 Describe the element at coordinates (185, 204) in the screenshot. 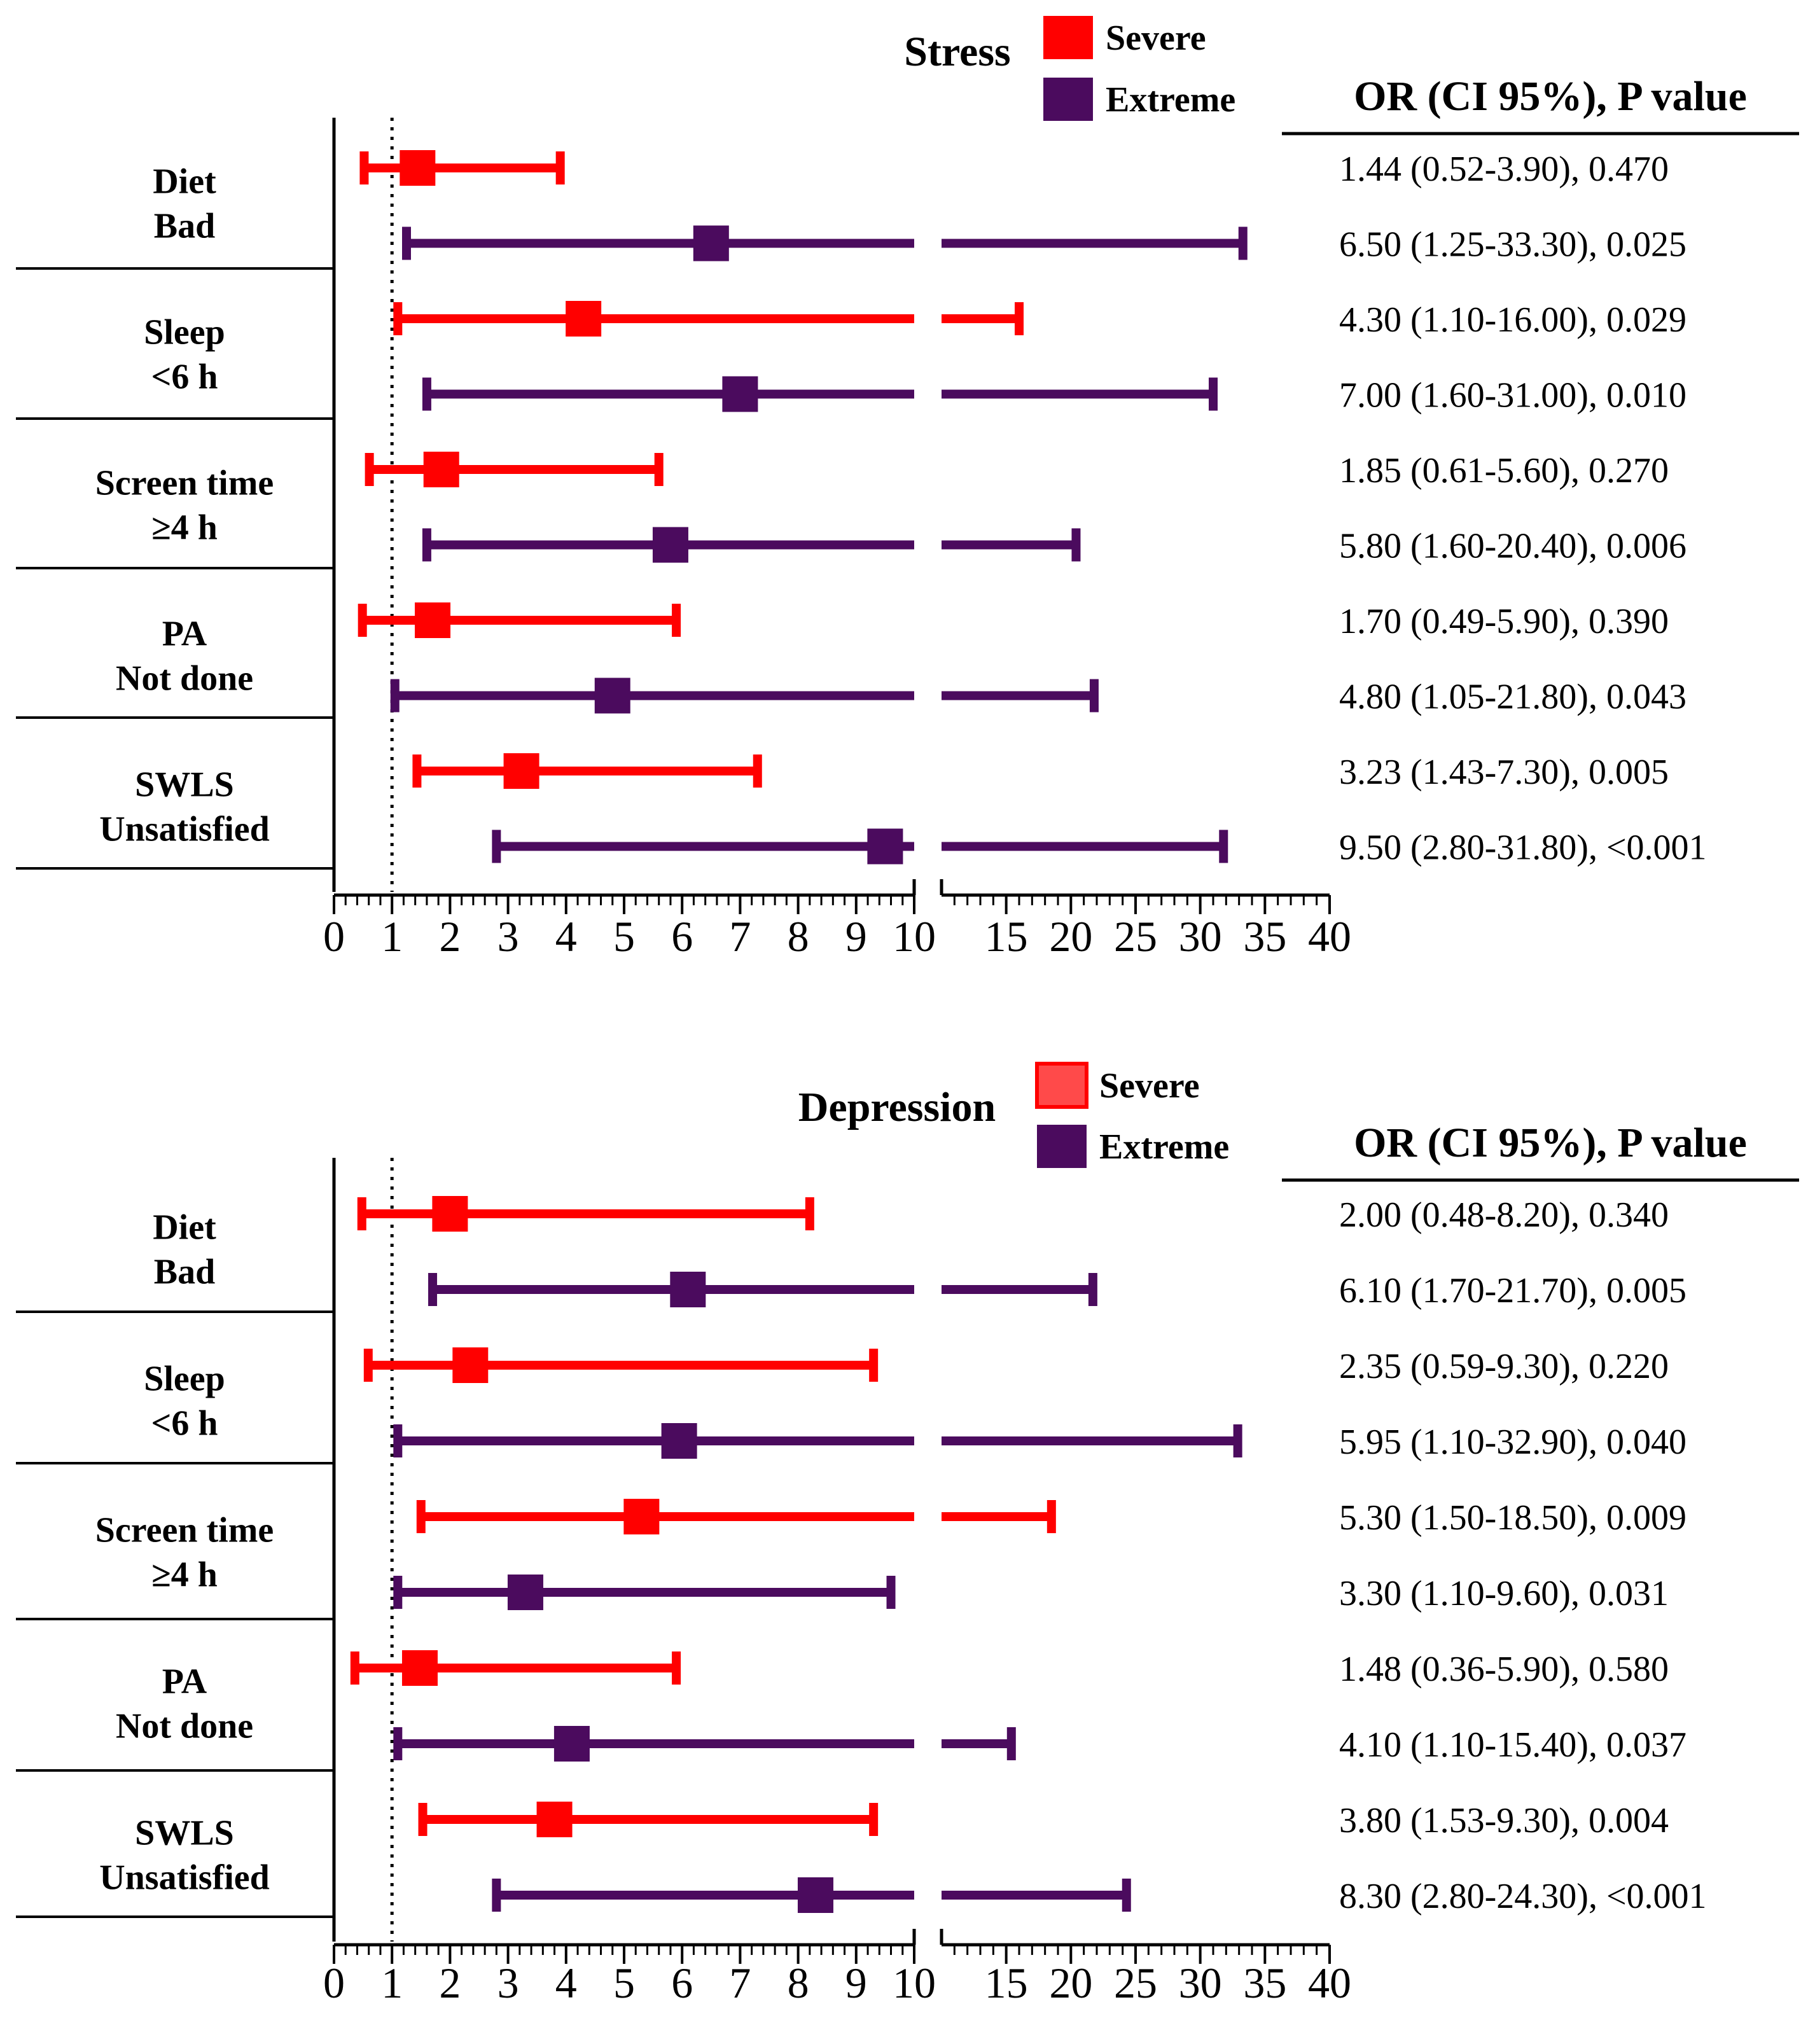

I see `group-label: Diet Bad` at that location.